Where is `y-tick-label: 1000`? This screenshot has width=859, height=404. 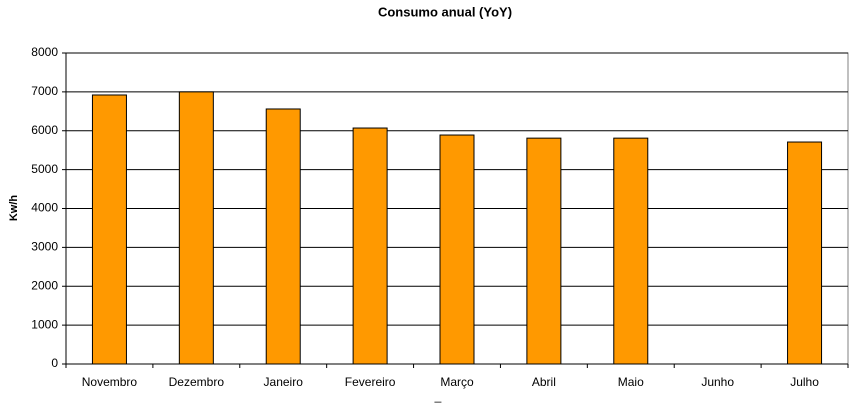
y-tick-label: 1000 is located at coordinates (44, 324).